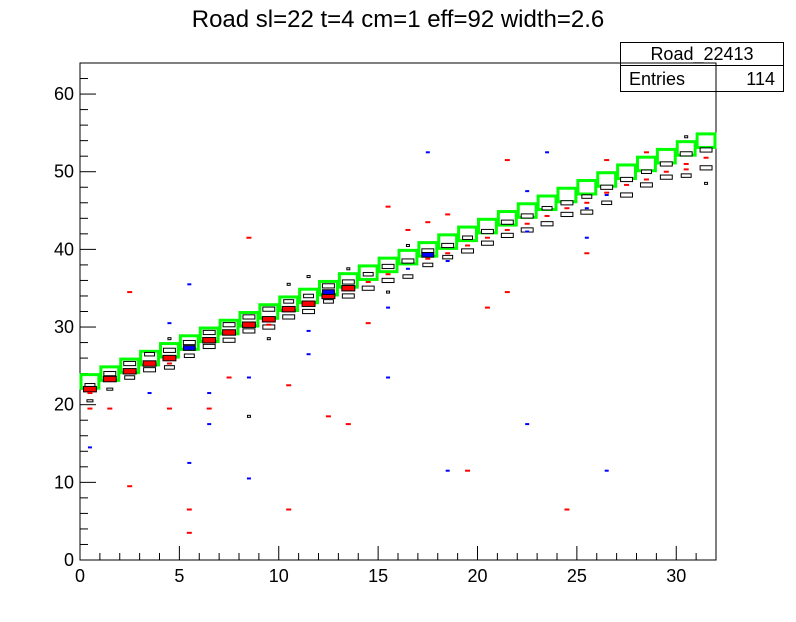  I want to click on y-tick-label: 50, so click(64, 172).